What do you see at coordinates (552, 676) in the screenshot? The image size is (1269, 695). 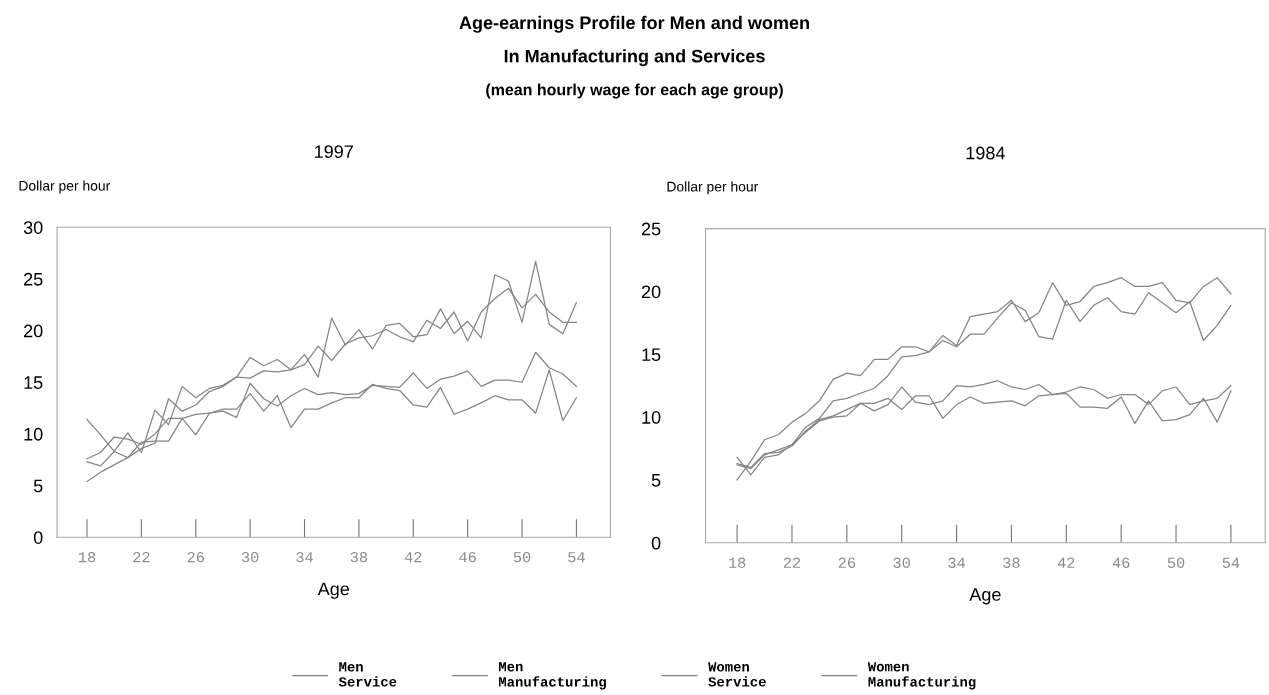 I see `legend-label: Men Manufacturing` at bounding box center [552, 676].